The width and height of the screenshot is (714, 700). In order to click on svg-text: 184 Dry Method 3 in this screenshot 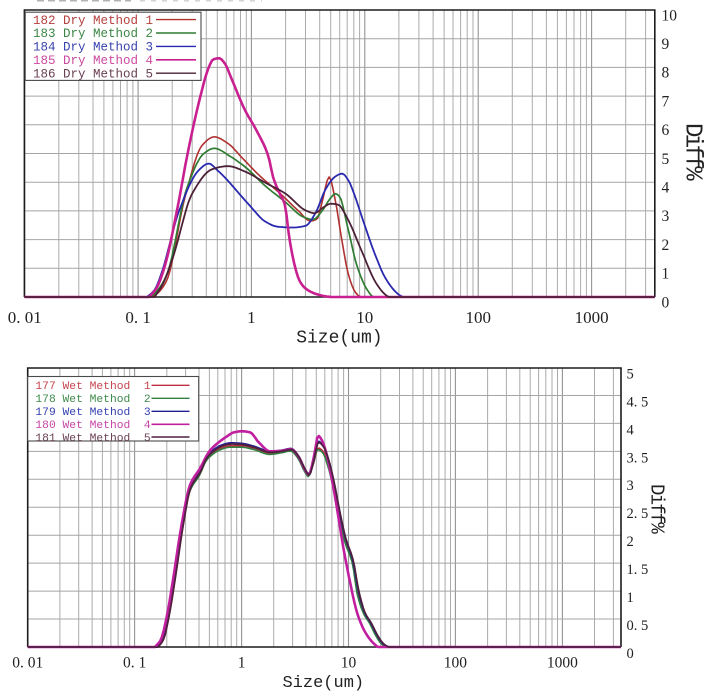, I will do `click(93, 48)`.